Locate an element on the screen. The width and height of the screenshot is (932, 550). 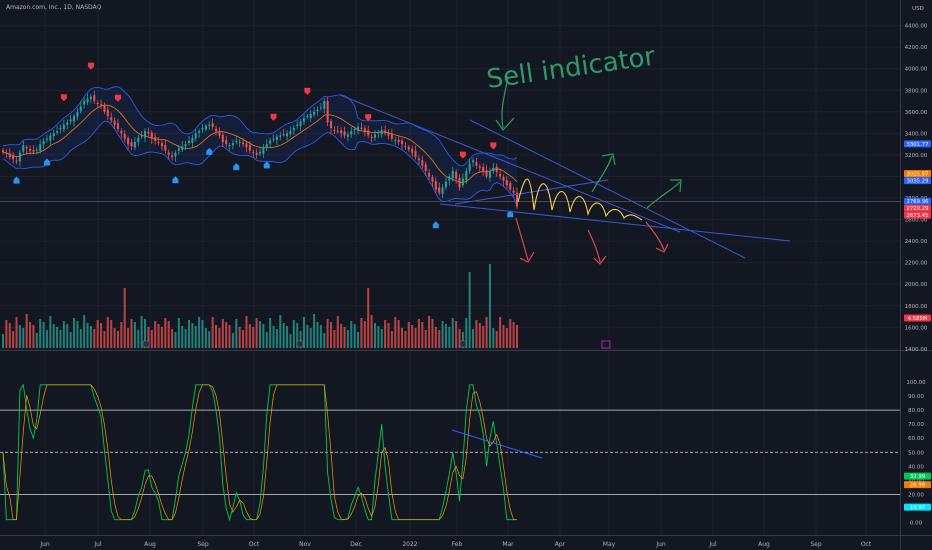
price-tag is located at coordinates (917, 208).